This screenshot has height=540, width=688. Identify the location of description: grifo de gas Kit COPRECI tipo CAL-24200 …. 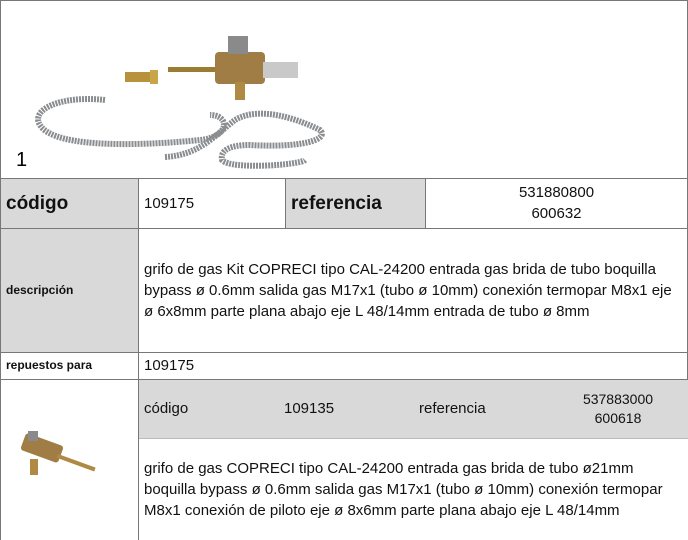
(408, 290).